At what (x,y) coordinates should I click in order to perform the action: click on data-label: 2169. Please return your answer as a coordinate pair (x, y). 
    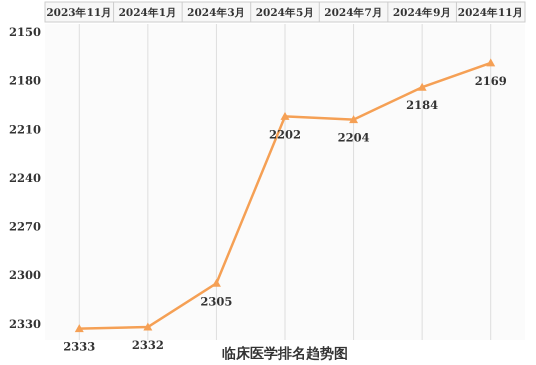
    Looking at the image, I should click on (490, 81).